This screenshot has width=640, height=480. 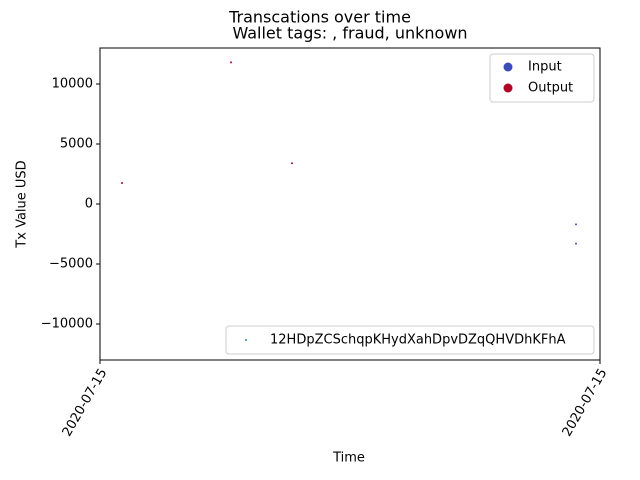 What do you see at coordinates (71, 264) in the screenshot?
I see `y-tick-label: −5000` at bounding box center [71, 264].